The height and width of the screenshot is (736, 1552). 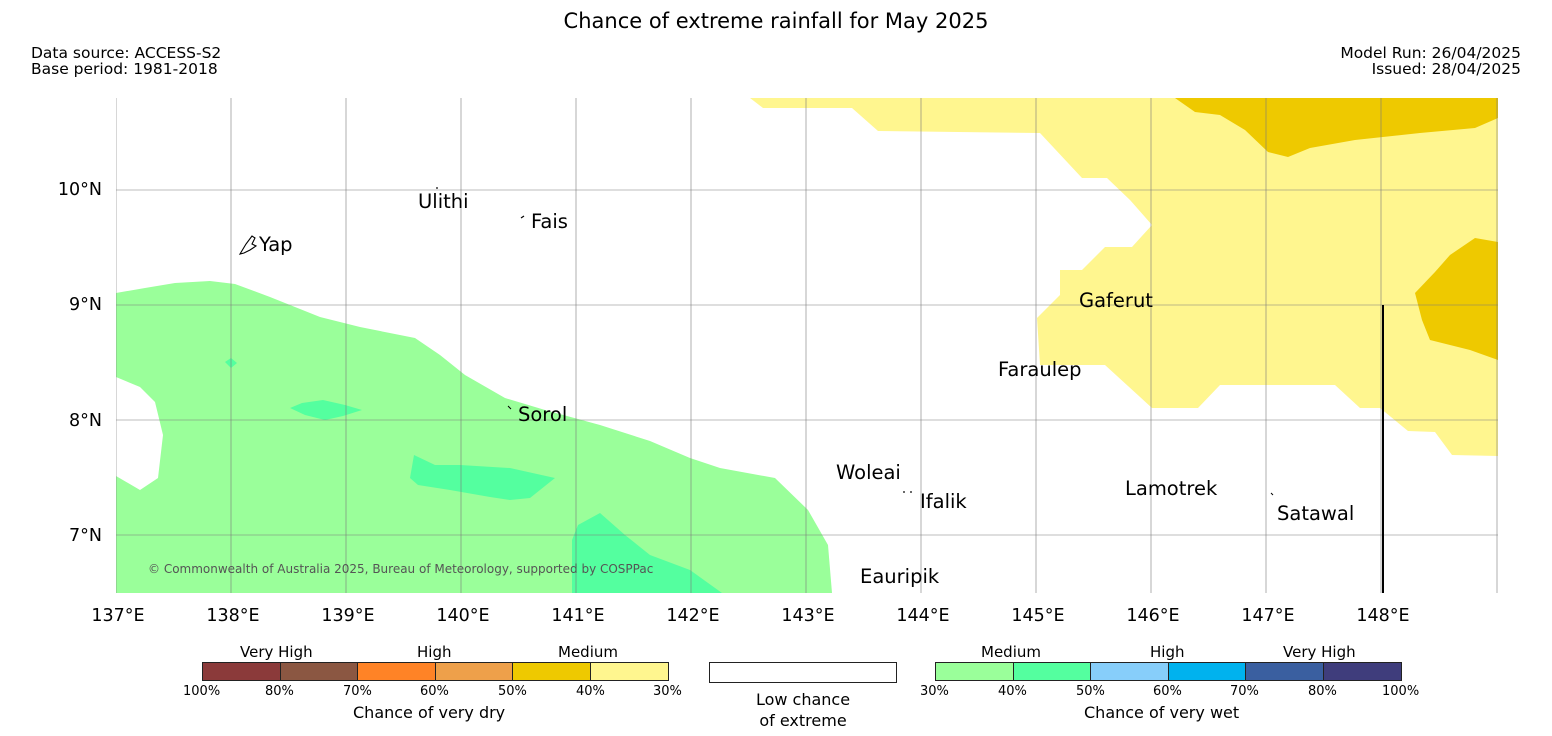 What do you see at coordinates (647, 553) in the screenshot?
I see `wet-region-40-50-d` at bounding box center [647, 553].